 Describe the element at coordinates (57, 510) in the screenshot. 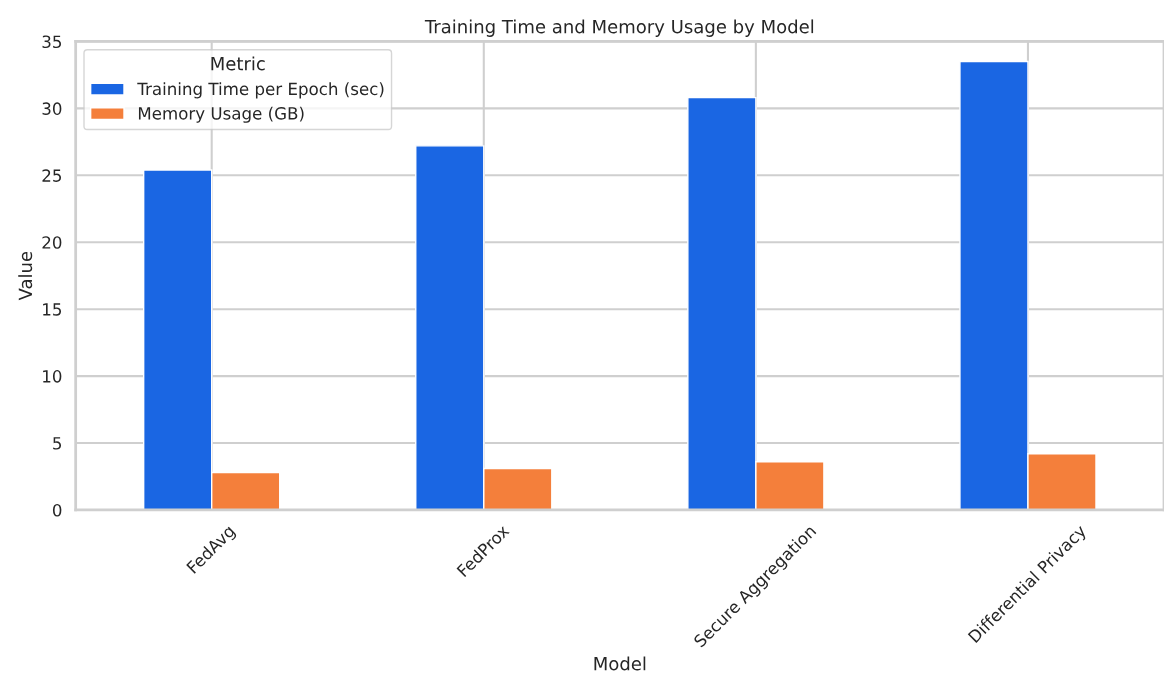

I see `y-tick-label: 0` at that location.